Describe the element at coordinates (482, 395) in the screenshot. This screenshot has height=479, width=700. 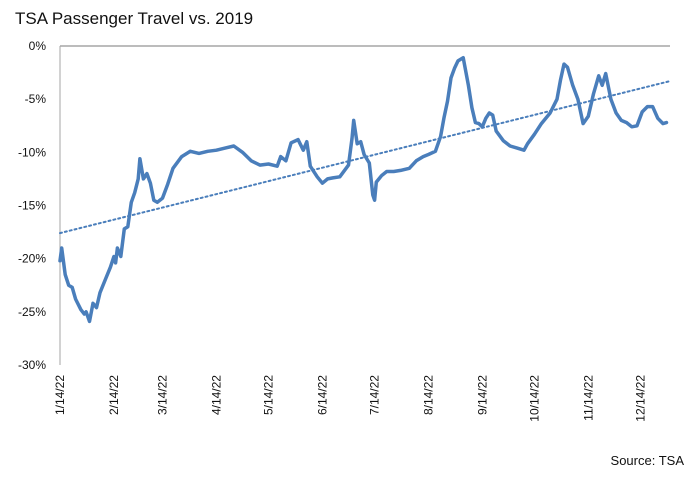
I see `x-tick-label: 9/14/22` at that location.